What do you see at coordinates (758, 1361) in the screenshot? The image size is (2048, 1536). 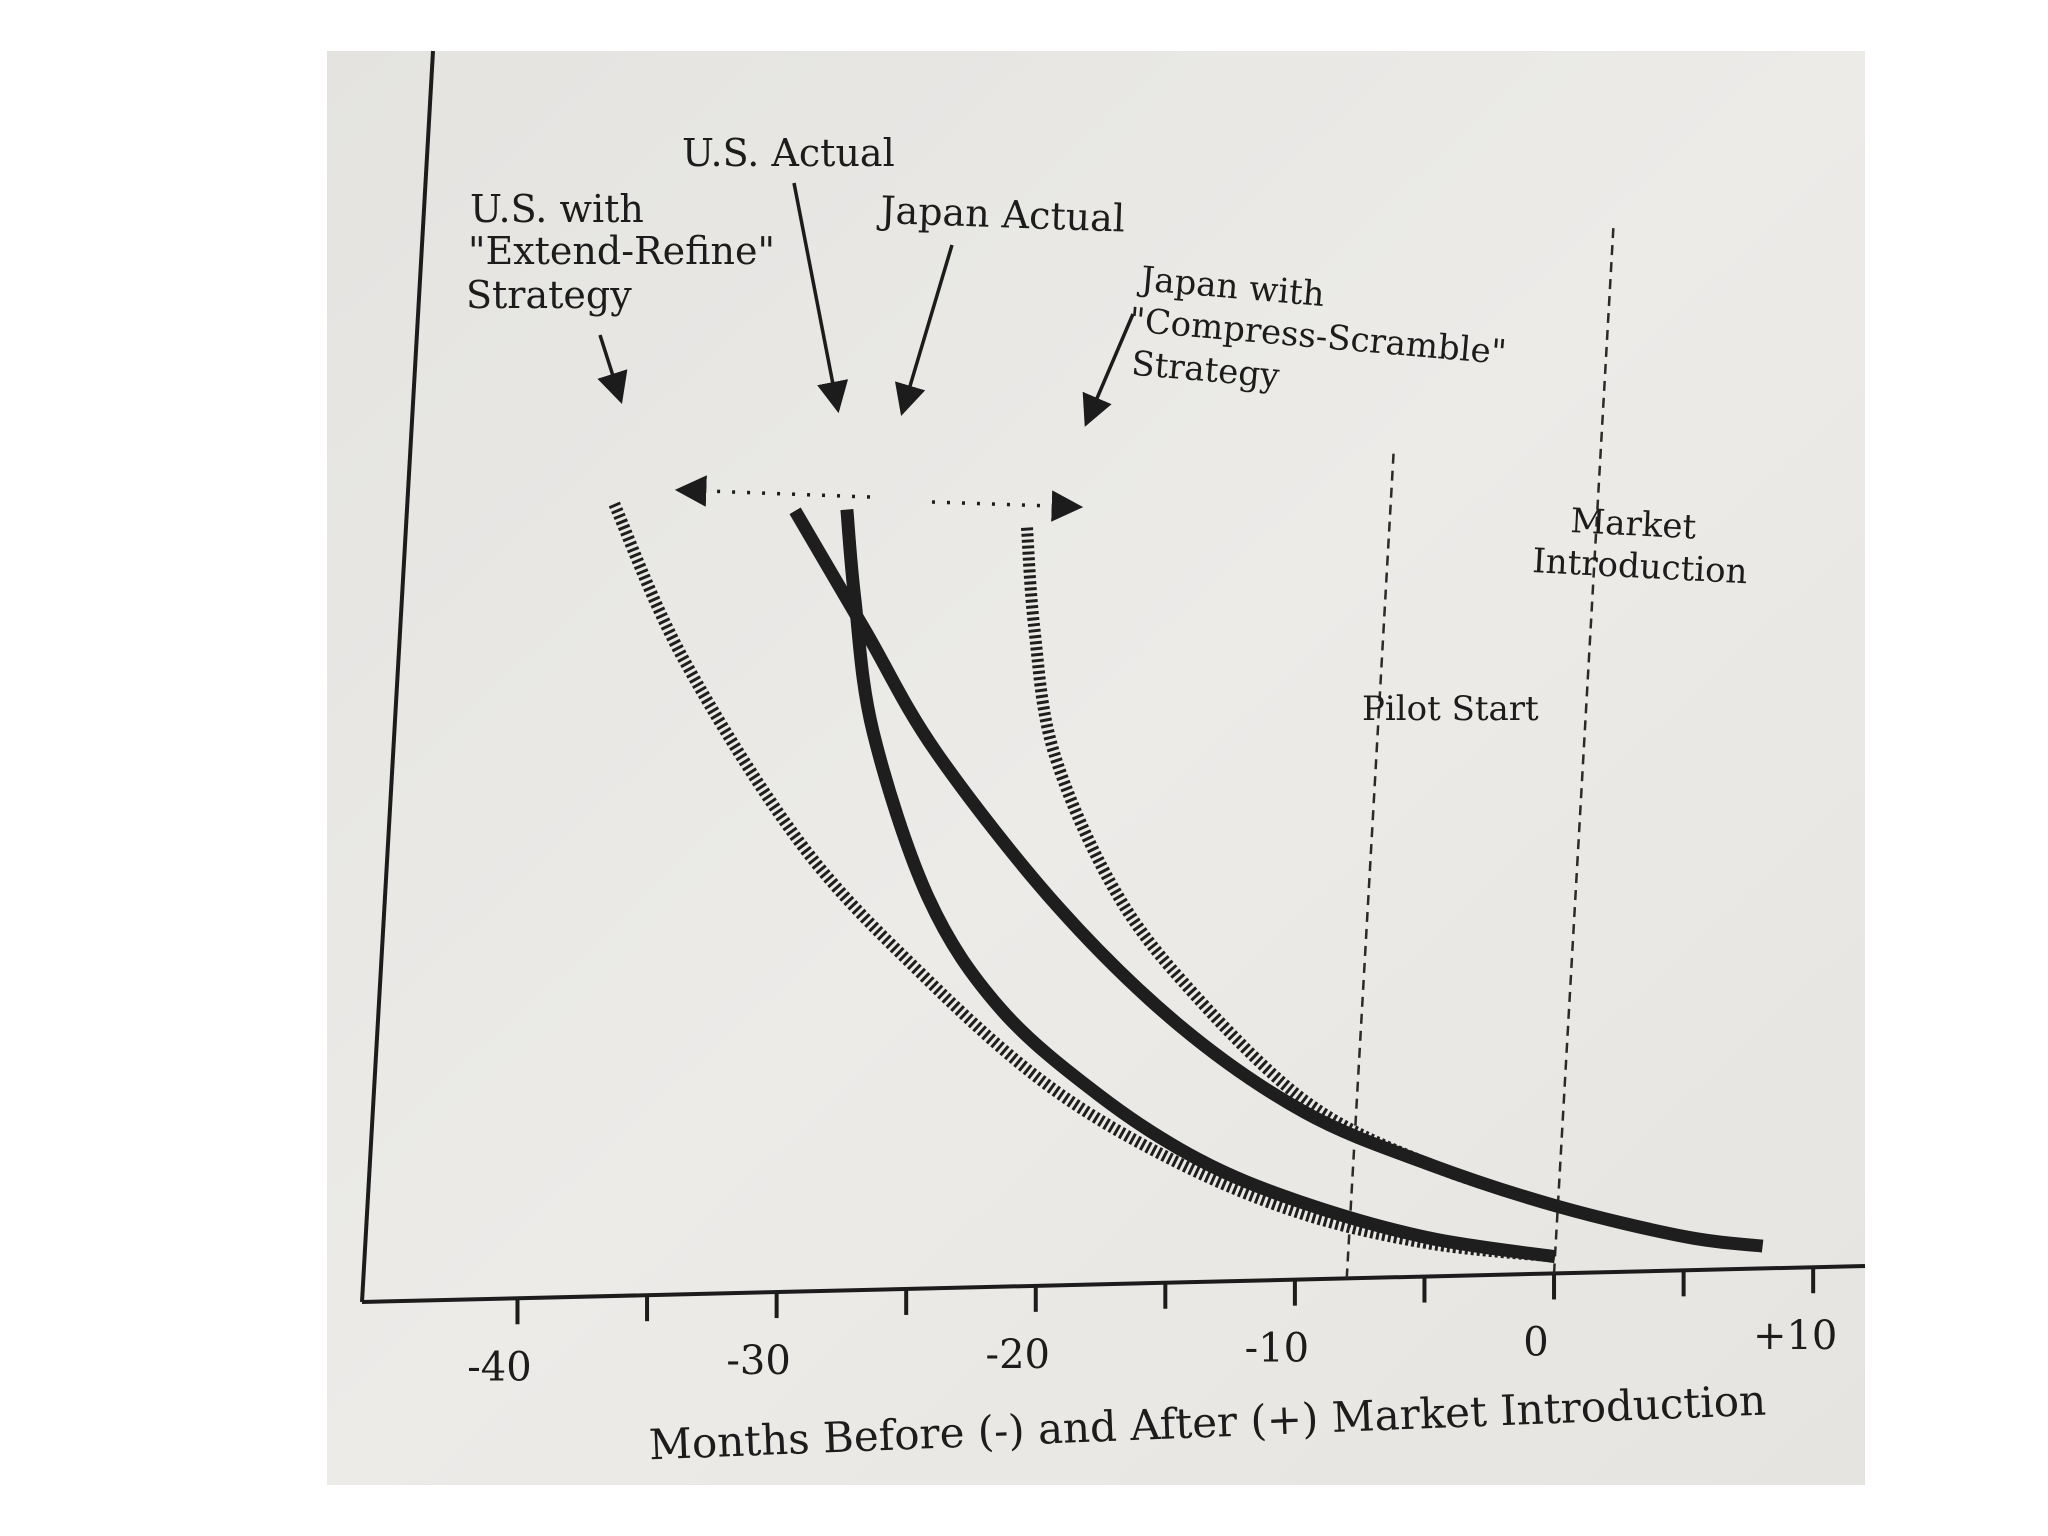 I see `x-tick-label: -30` at bounding box center [758, 1361].